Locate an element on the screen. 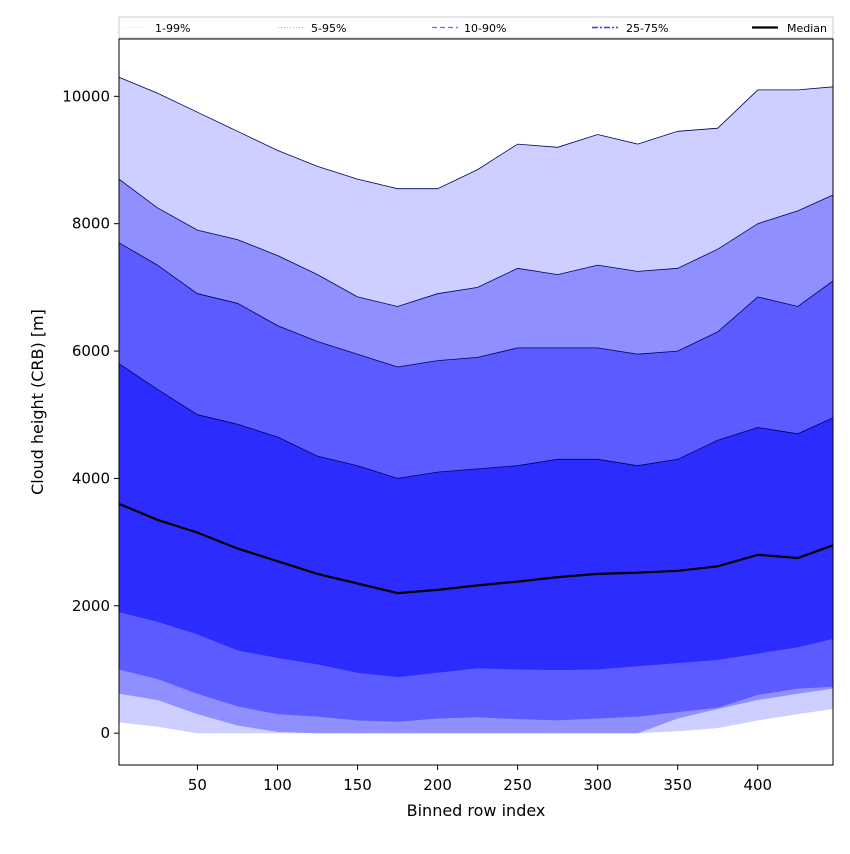 This screenshot has height=854, width=850. x-axis-label: Binned row index is located at coordinates (476, 810).